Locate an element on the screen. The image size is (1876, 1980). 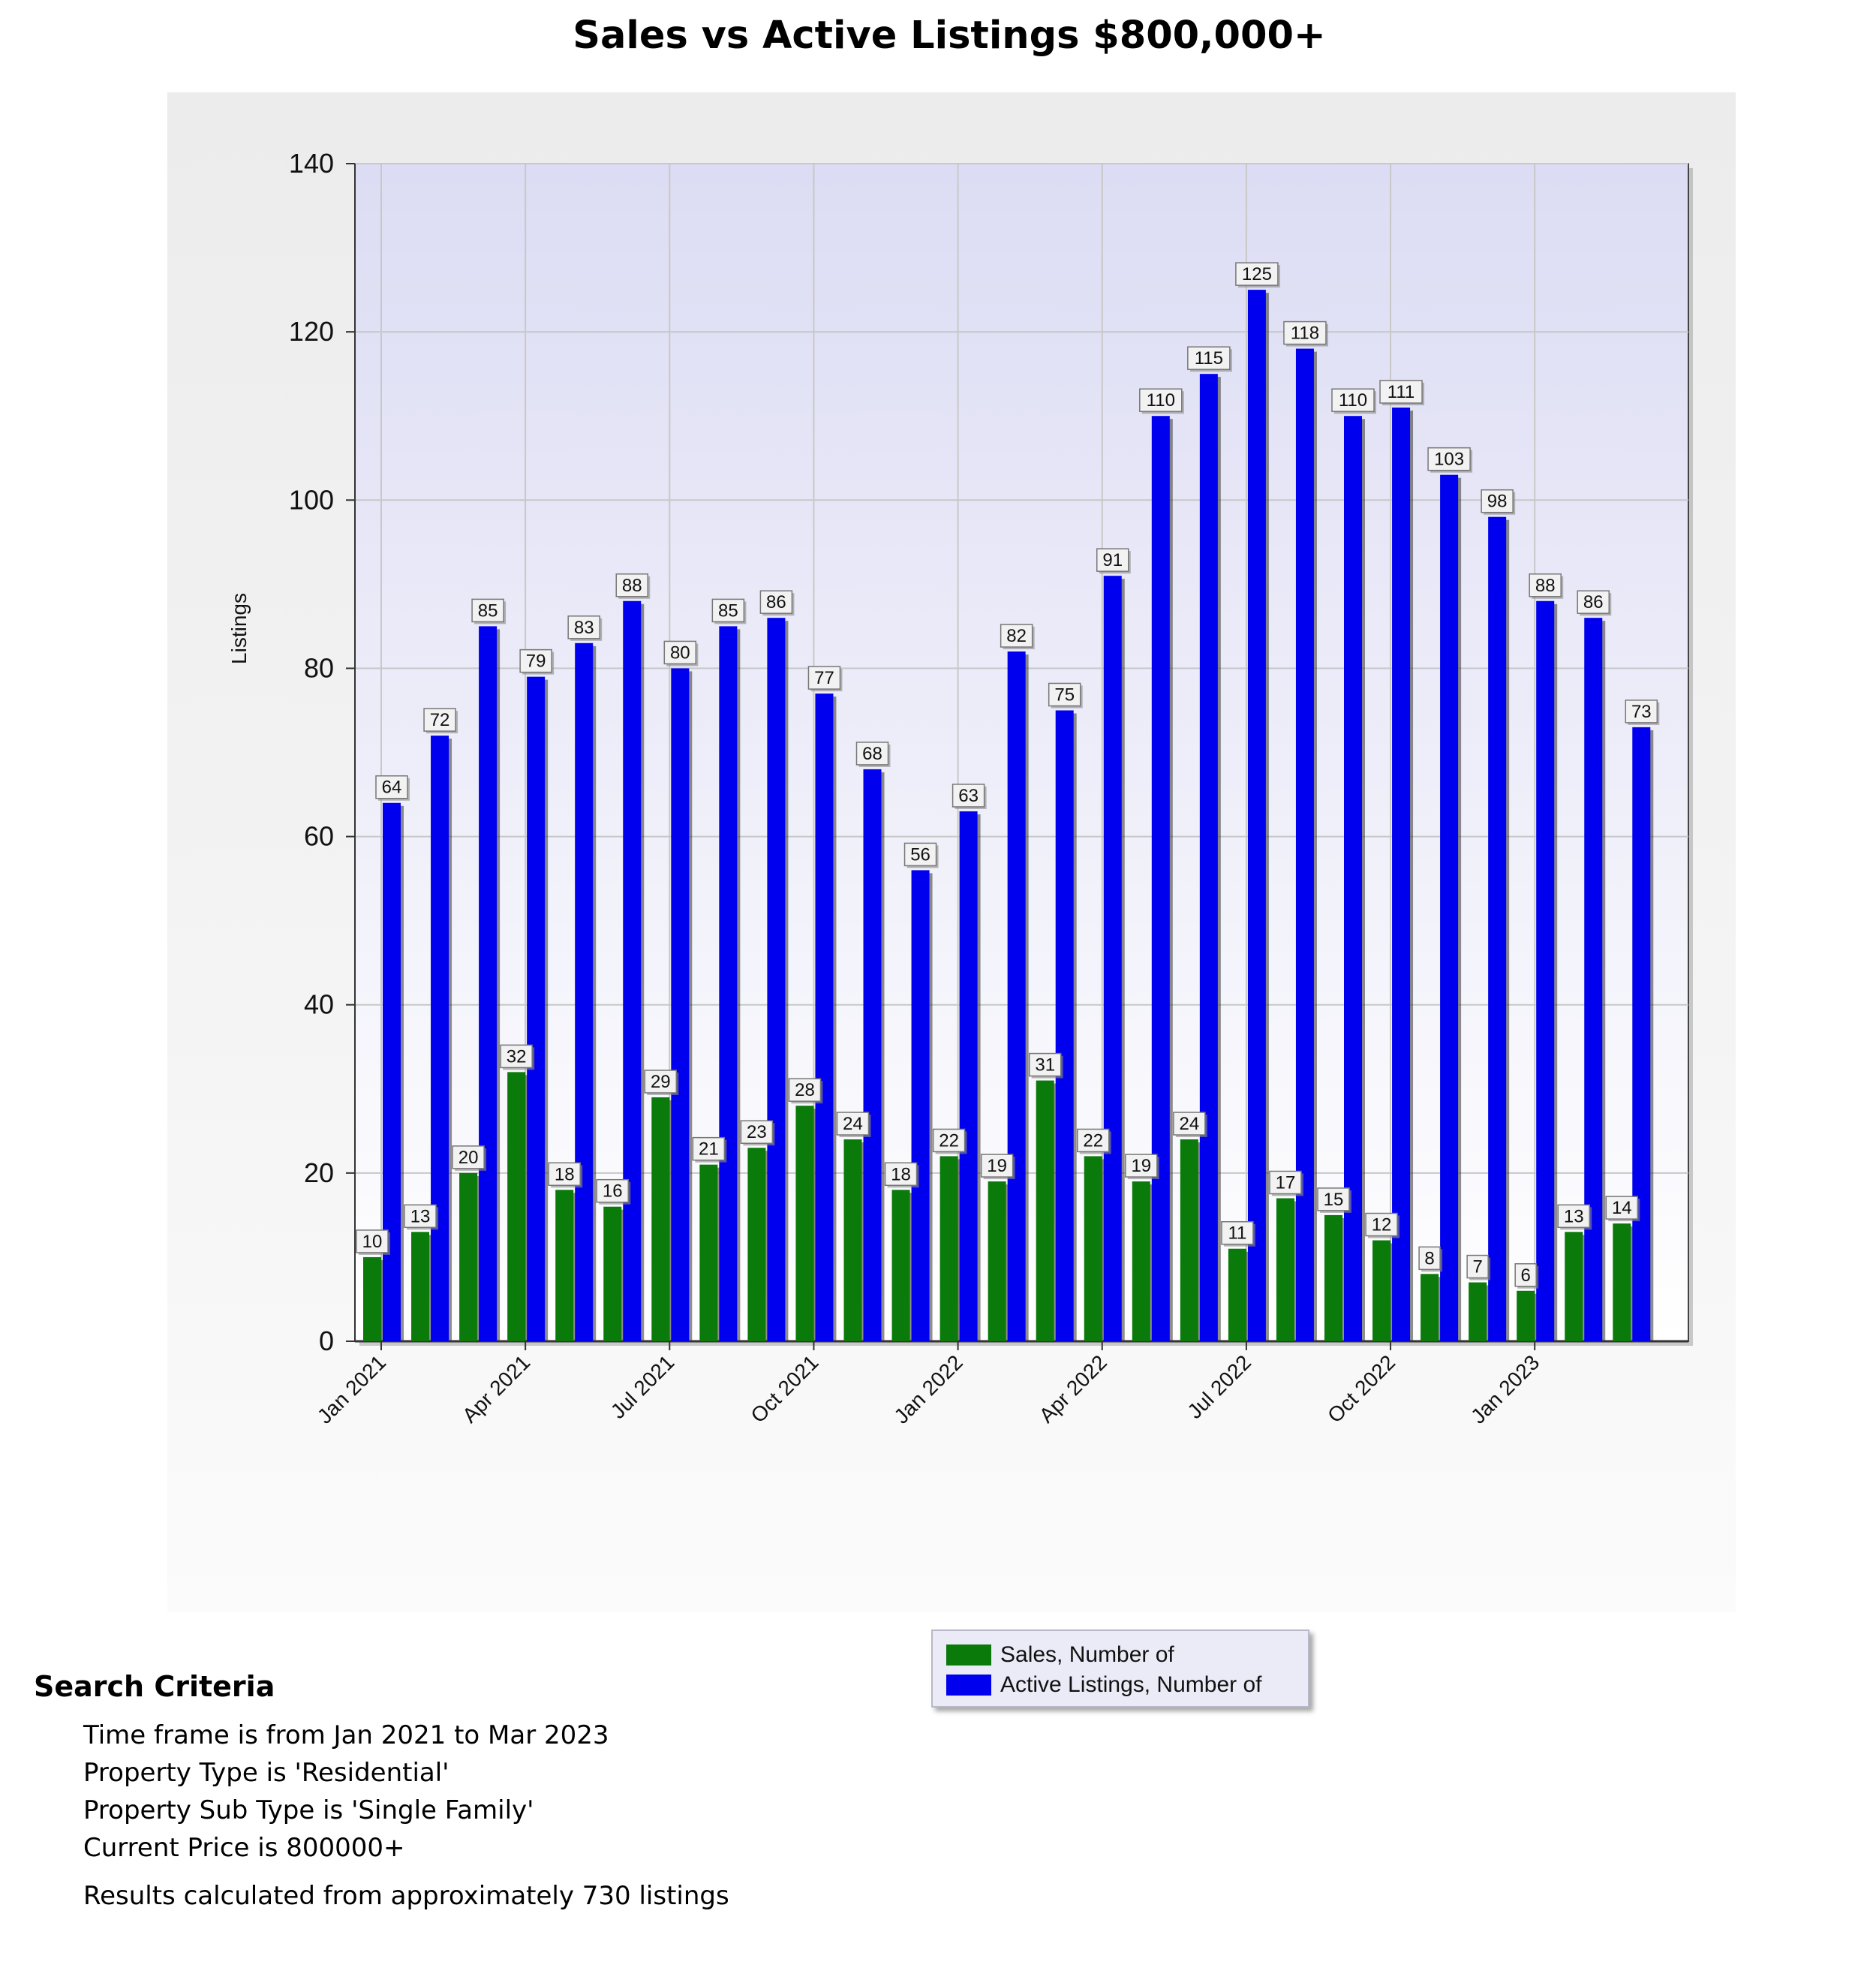
sales-data-label: 6 is located at coordinates (1526, 1275).